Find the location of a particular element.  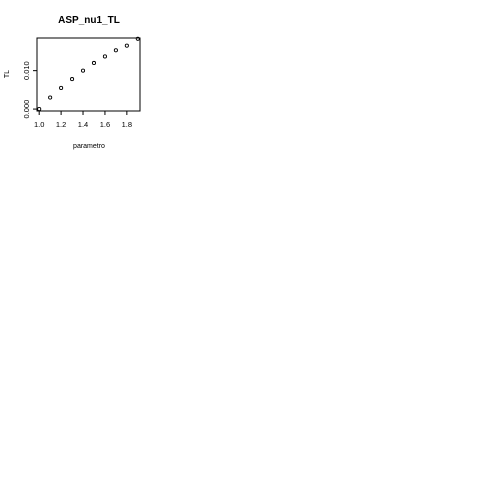

y-tick-label: 0.000 is located at coordinates (26, 109).